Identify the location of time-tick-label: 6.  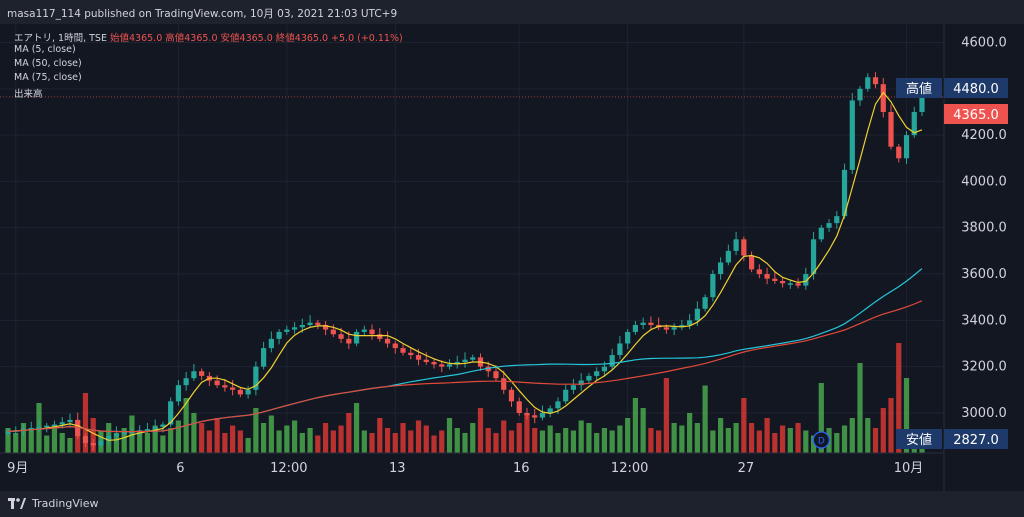
(180, 468).